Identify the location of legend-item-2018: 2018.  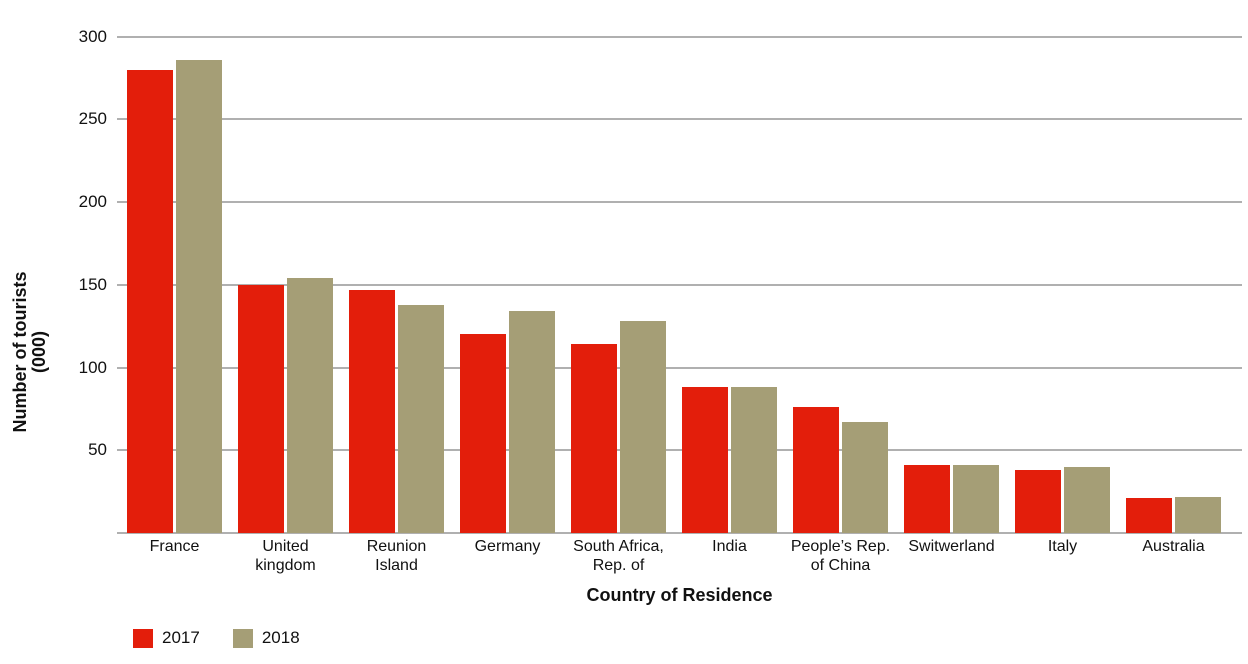
(266, 638).